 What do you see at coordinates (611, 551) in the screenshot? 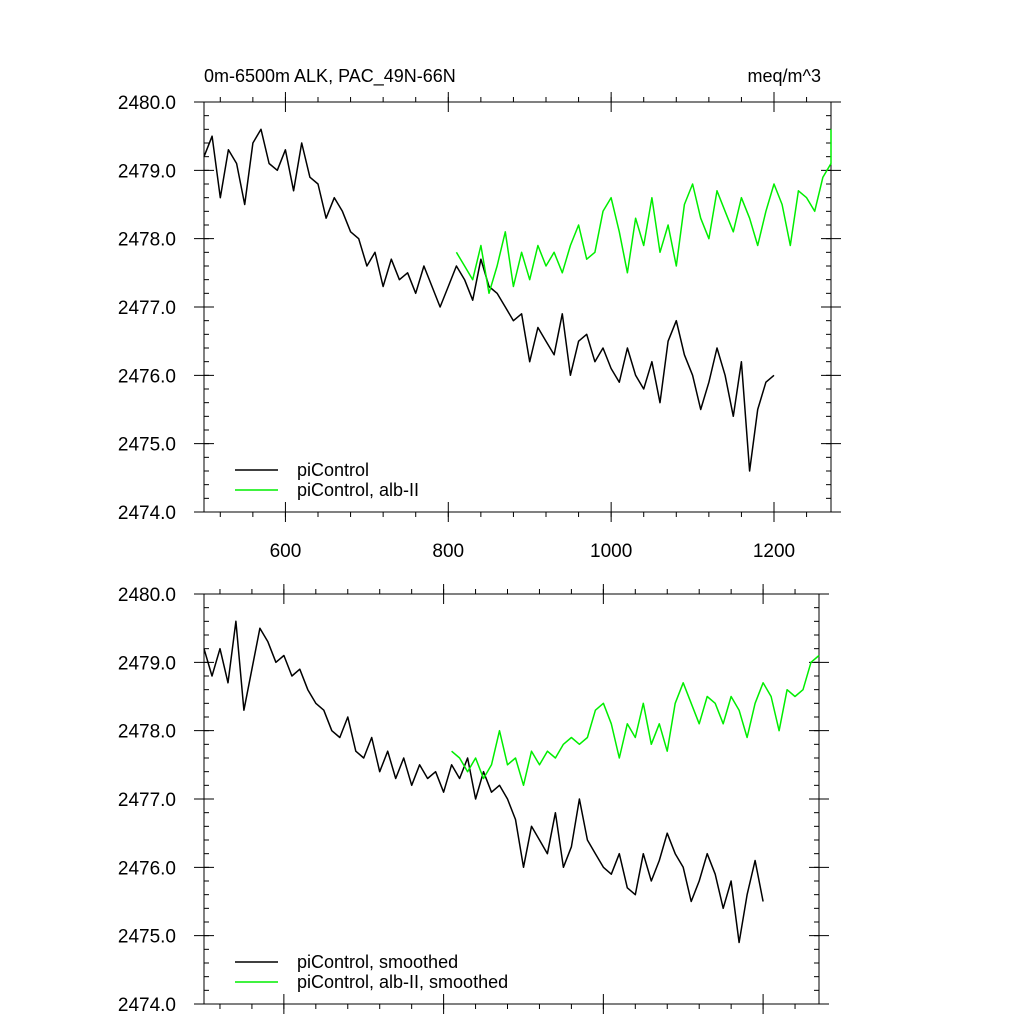
I see `x-tick-label: 1000` at bounding box center [611, 551].